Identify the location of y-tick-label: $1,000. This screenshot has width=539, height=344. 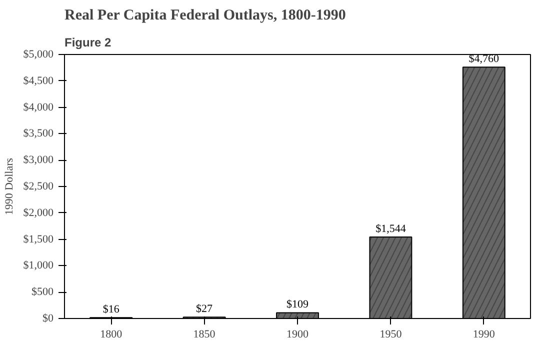
(38, 266).